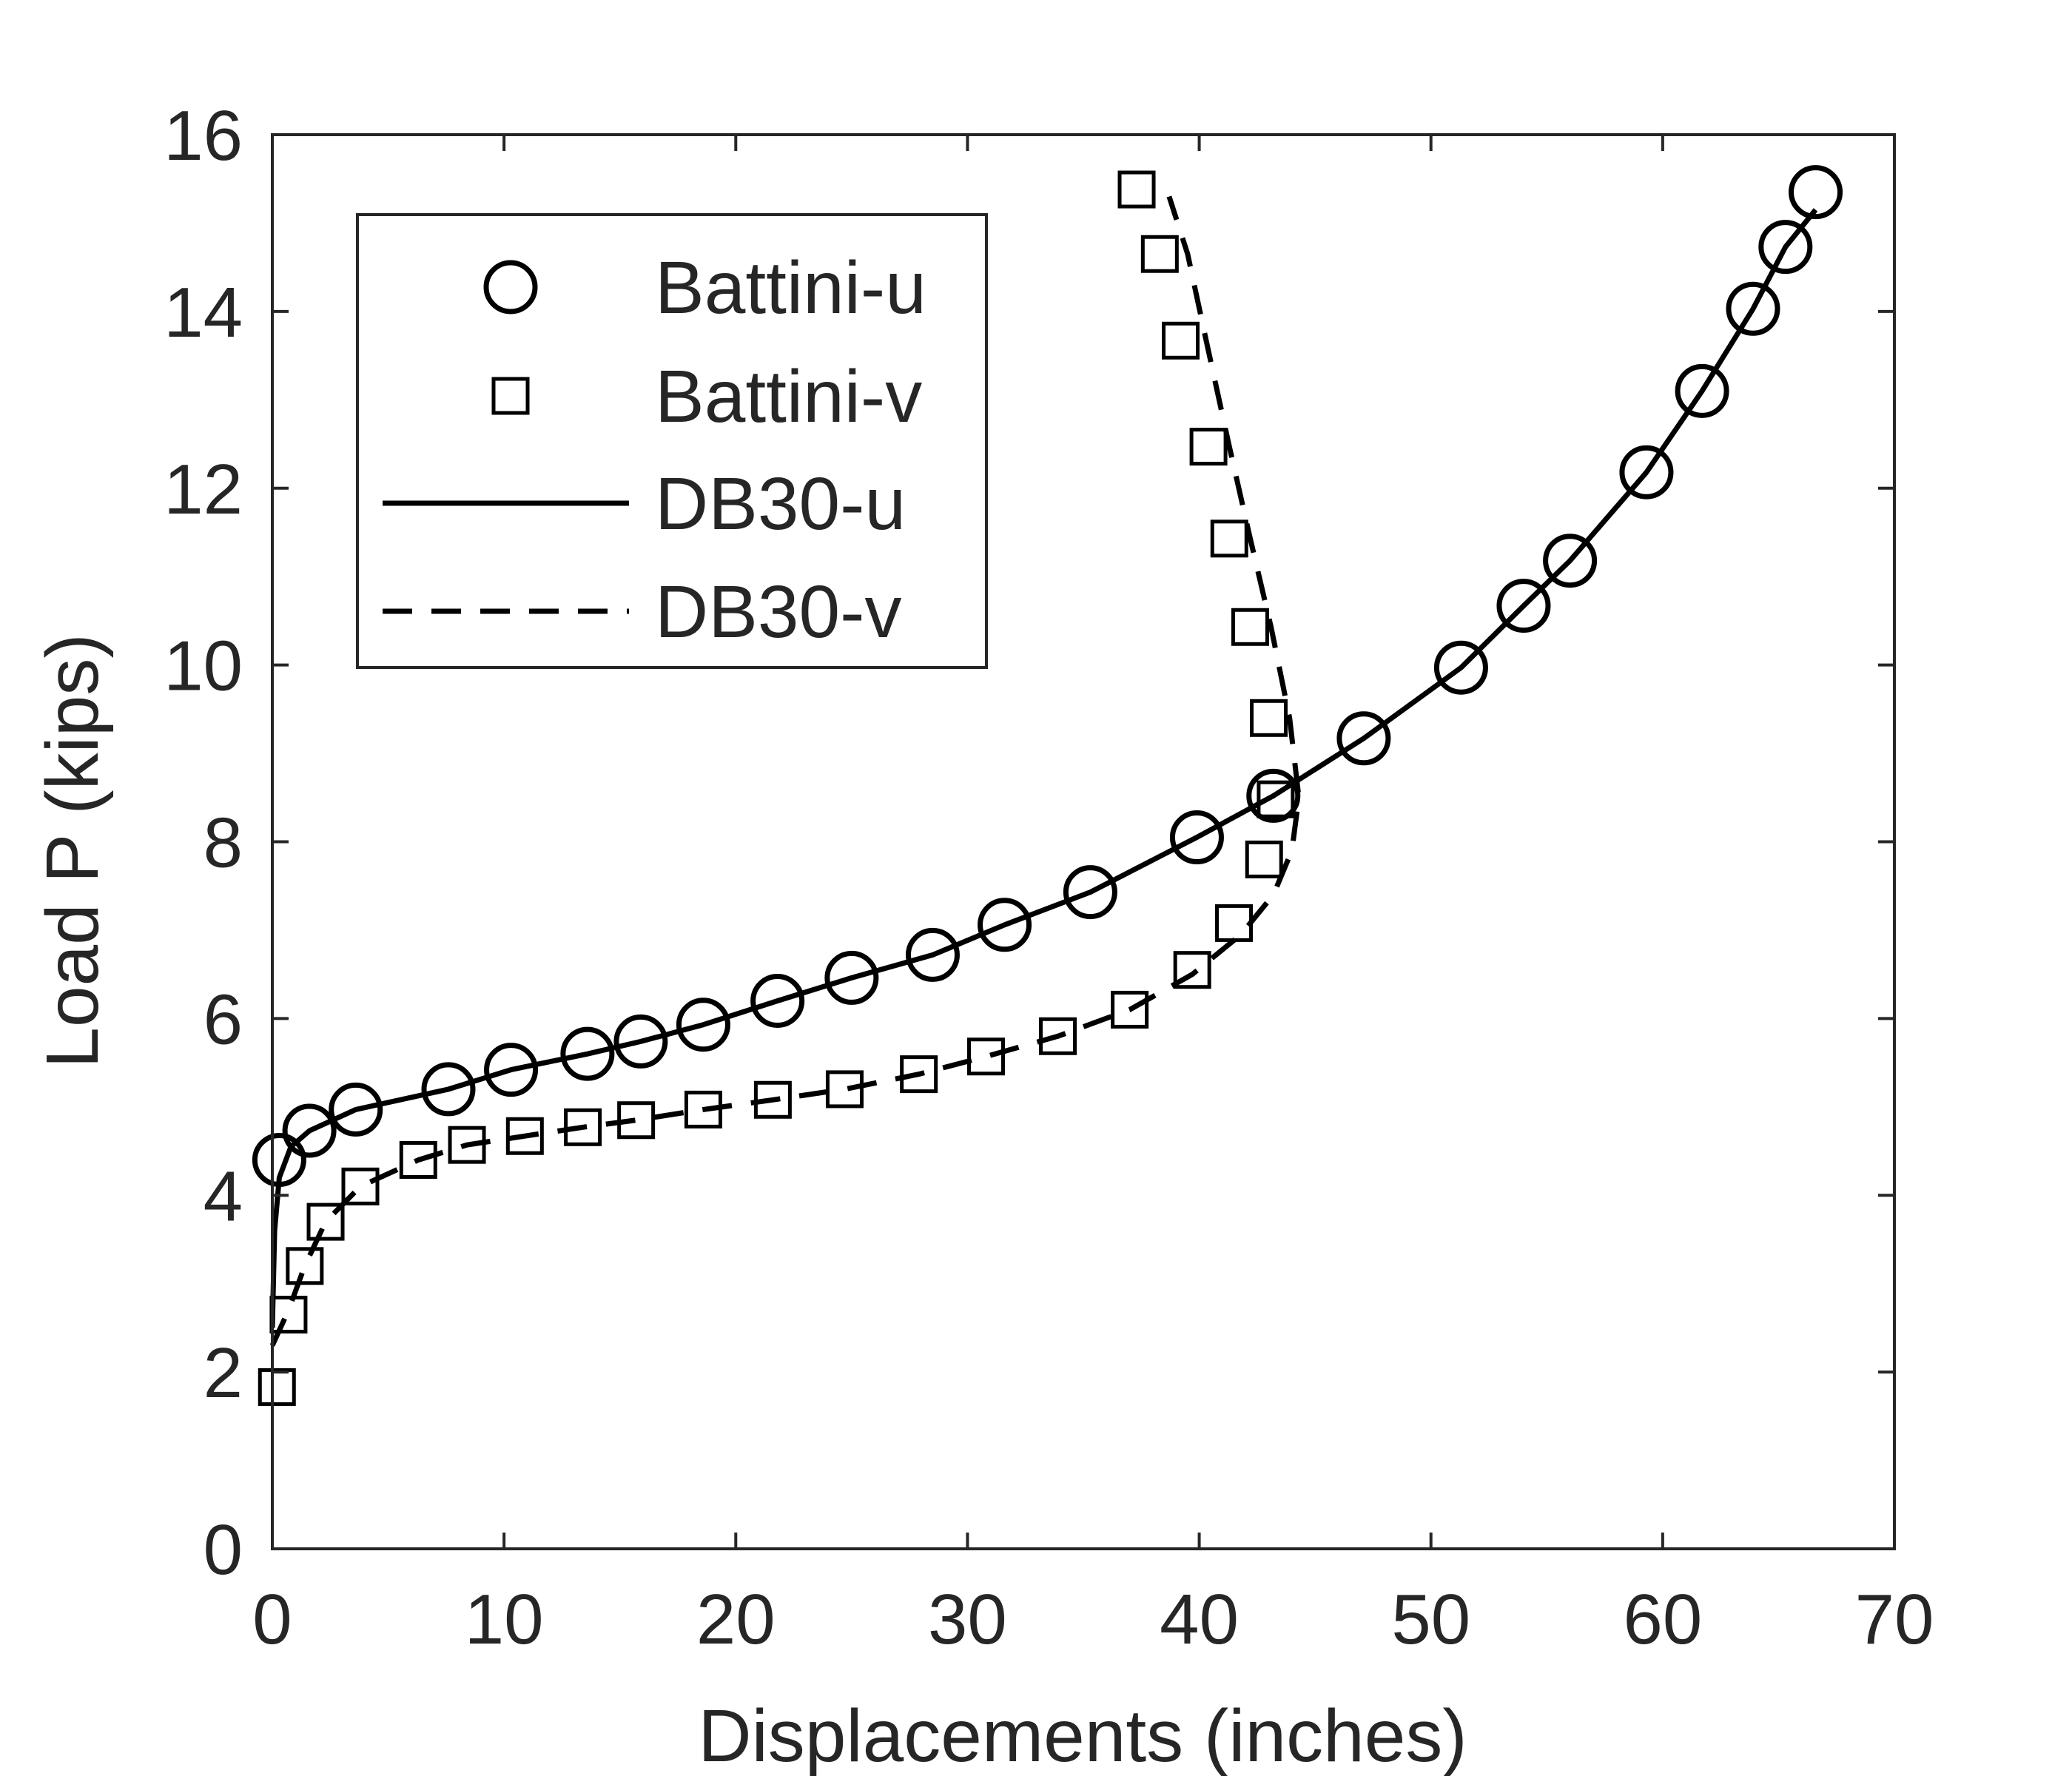 The width and height of the screenshot is (2072, 1776). What do you see at coordinates (223, 1196) in the screenshot?
I see `y-tick-label: 4` at bounding box center [223, 1196].